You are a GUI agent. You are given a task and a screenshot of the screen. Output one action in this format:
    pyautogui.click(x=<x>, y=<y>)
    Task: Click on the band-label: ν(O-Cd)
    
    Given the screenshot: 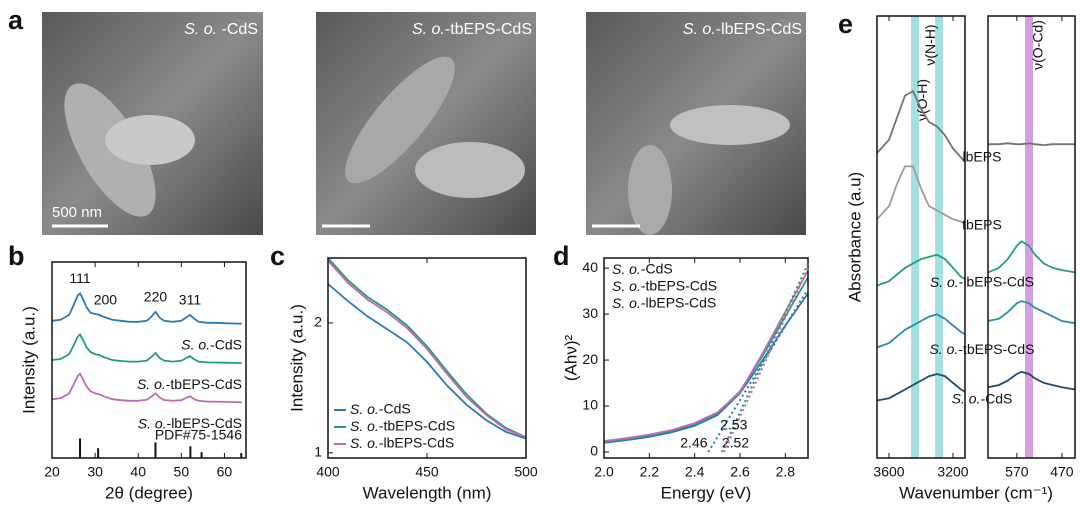 What is the action you would take?
    pyautogui.click(x=1038, y=45)
    